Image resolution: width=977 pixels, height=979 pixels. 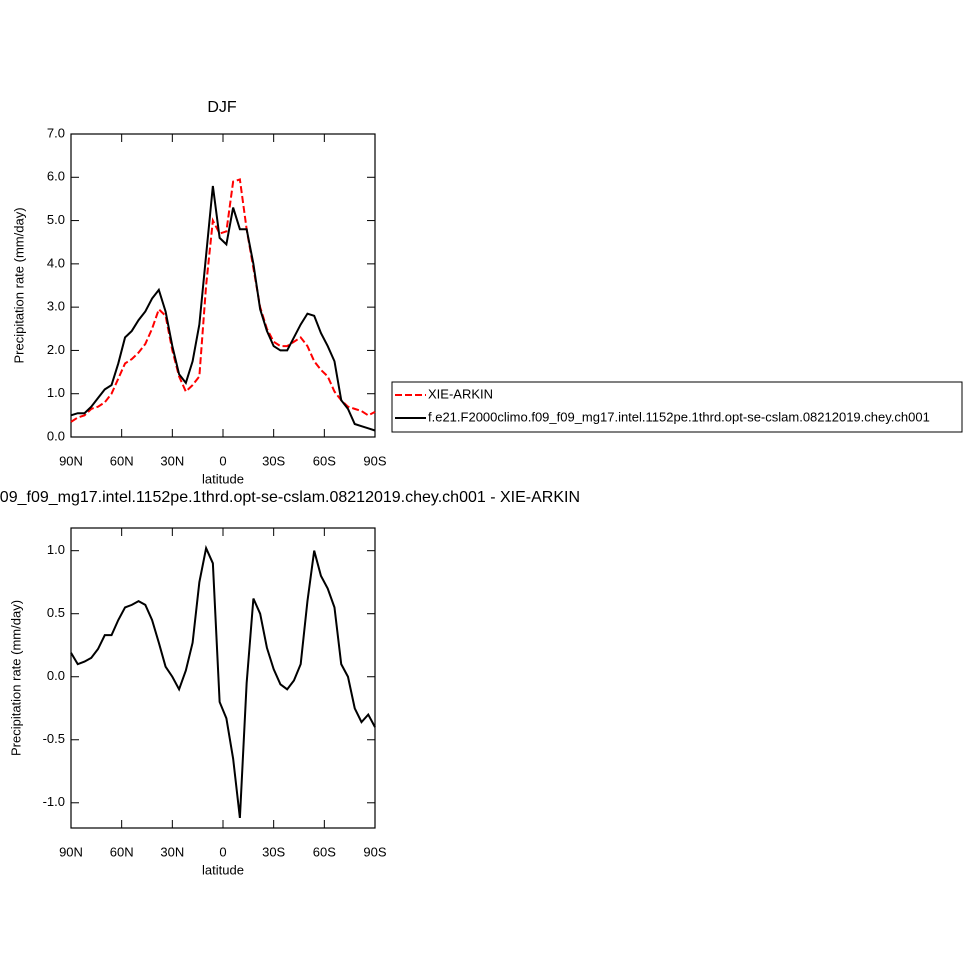 I want to click on y-tick-label: 5.0, so click(x=56, y=219).